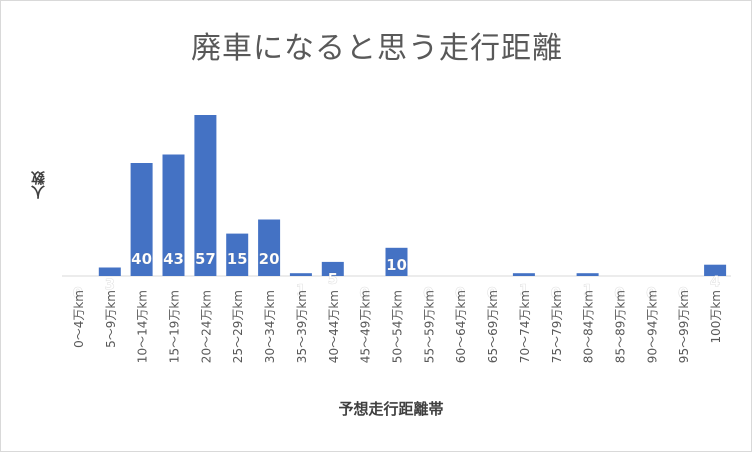 This screenshot has width=752, height=453. Describe the element at coordinates (333, 279) in the screenshot. I see `data-label: 5` at that location.